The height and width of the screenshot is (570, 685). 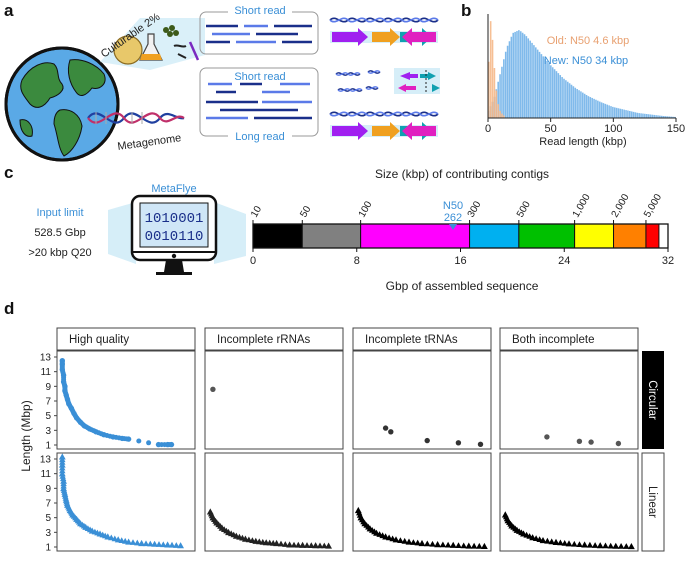 What do you see at coordinates (462, 174) in the screenshot?
I see `panel-c-title: Size (kbp) of contributing contigs` at bounding box center [462, 174].